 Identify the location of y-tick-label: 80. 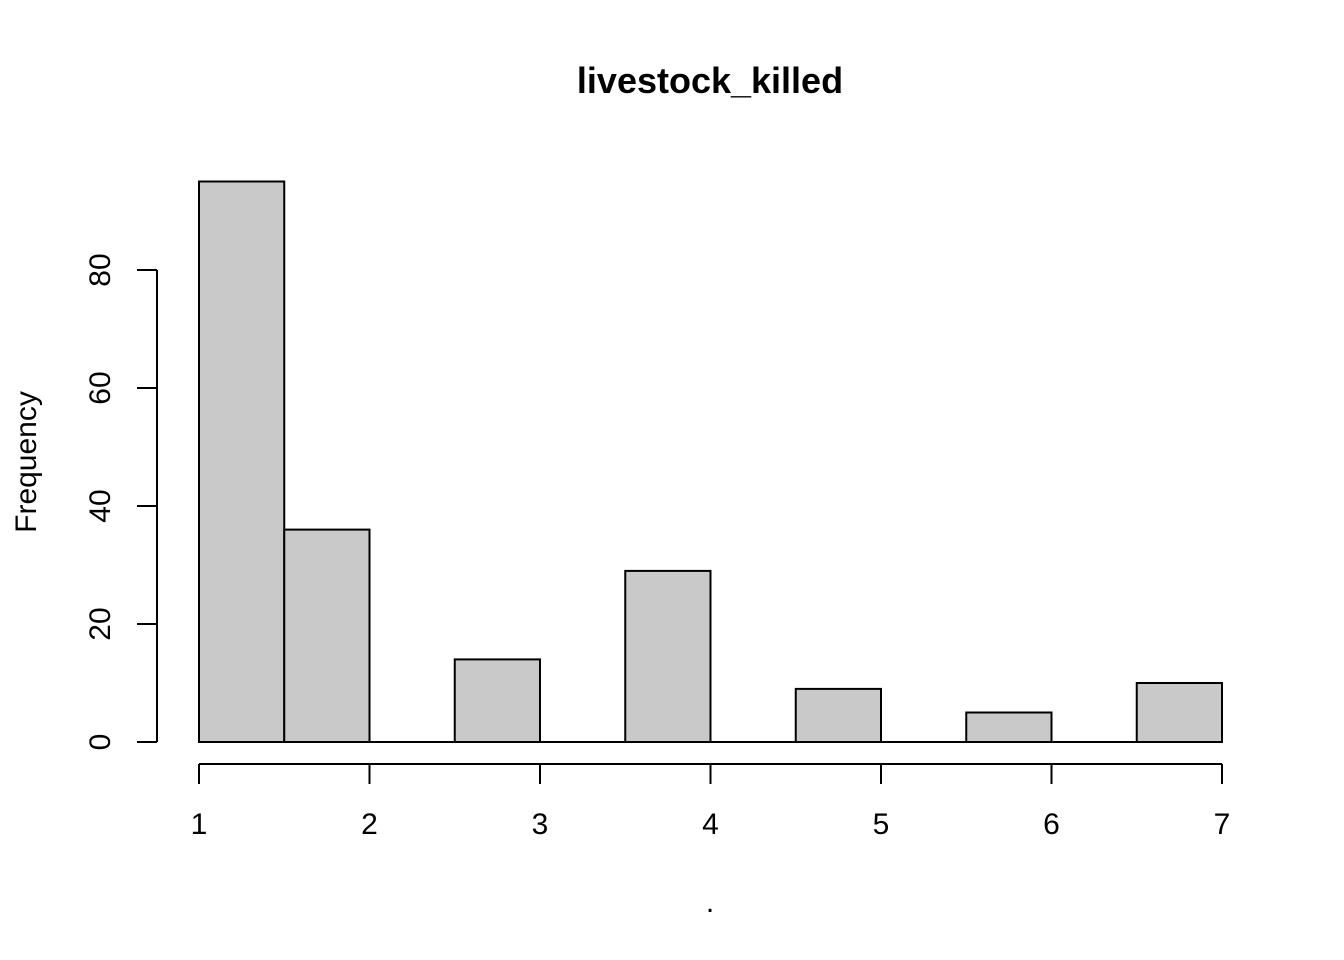
(100, 269).